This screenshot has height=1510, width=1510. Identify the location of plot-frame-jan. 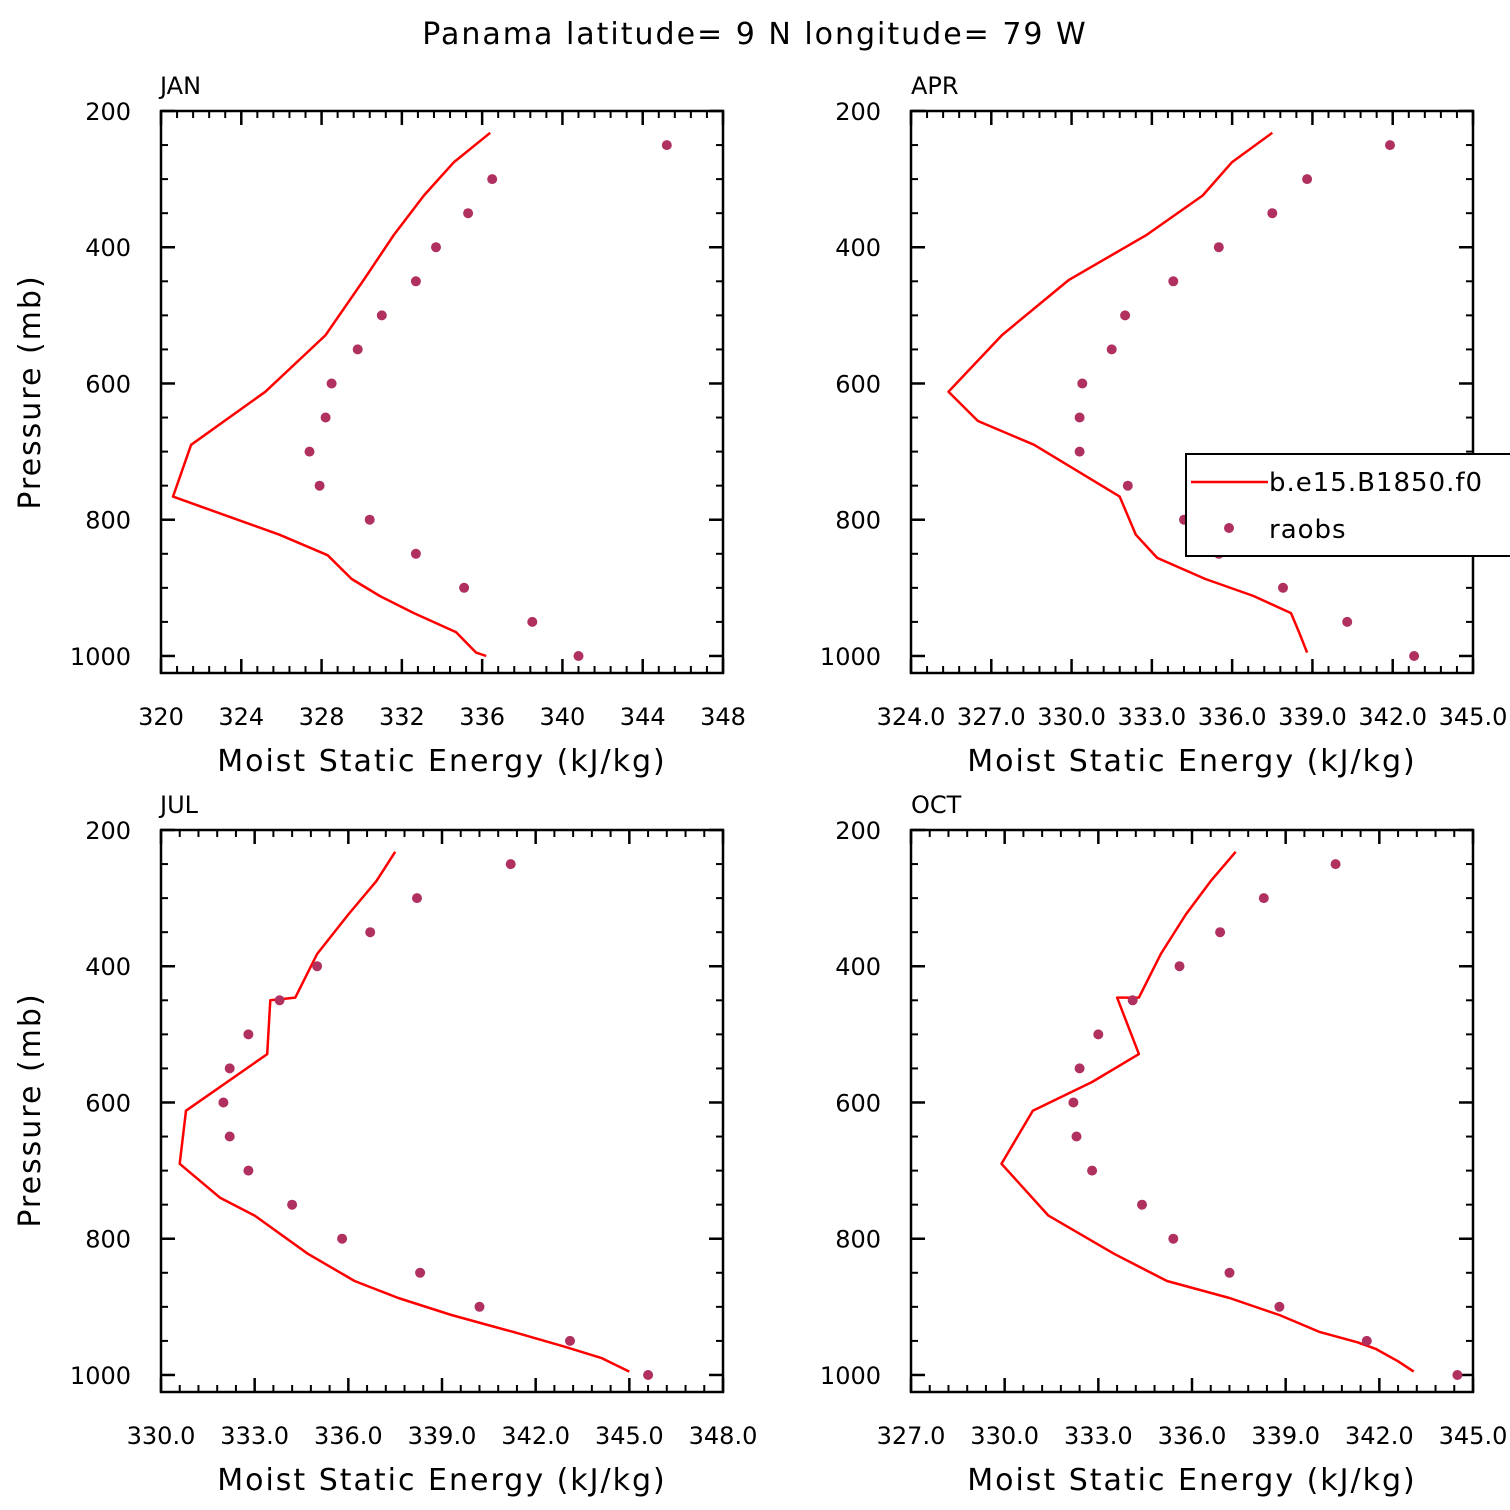
(442, 392).